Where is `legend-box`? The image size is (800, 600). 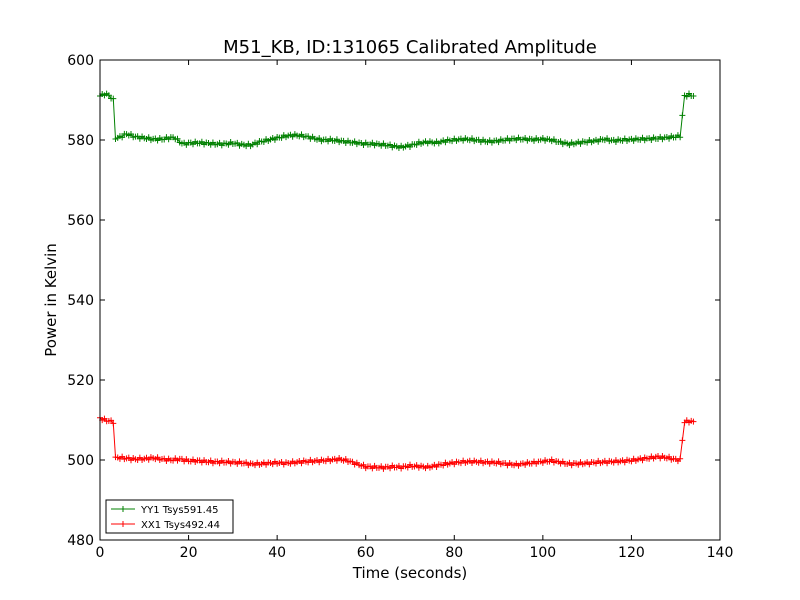 legend-box is located at coordinates (169, 516).